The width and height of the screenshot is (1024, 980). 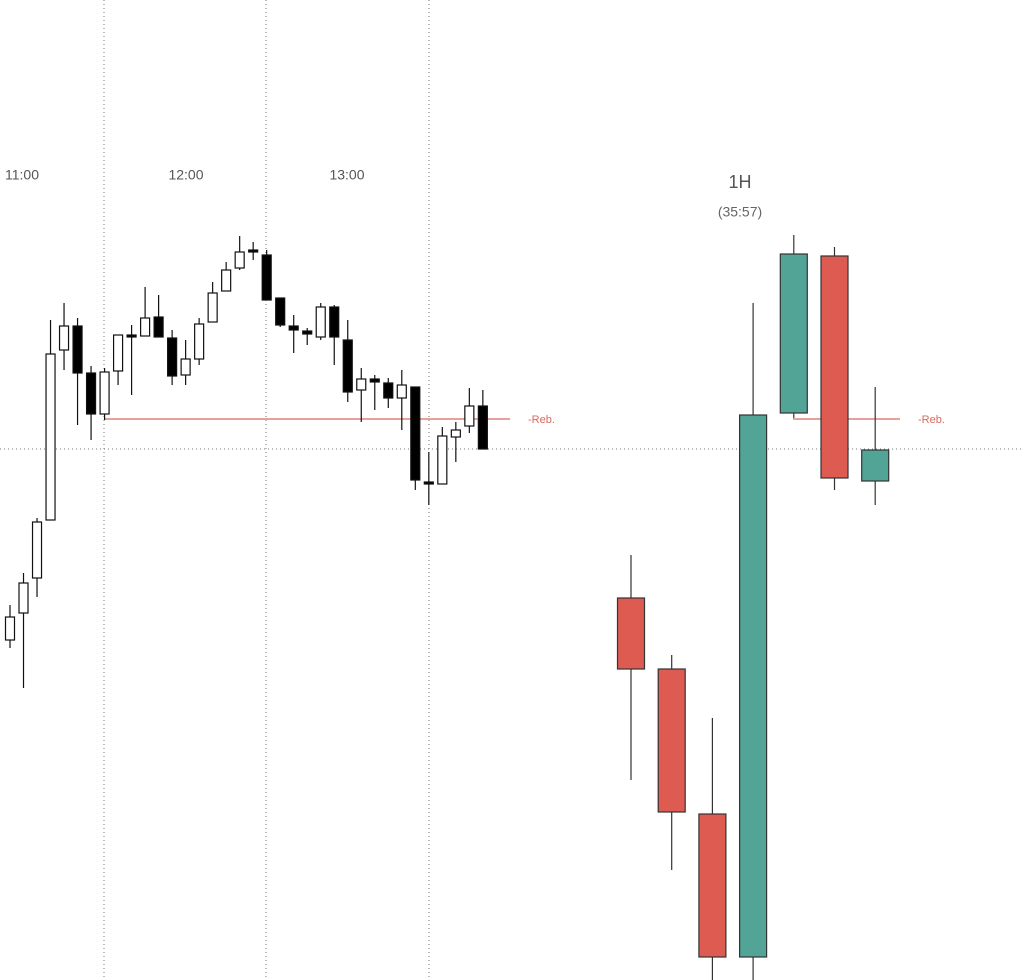 I want to click on x-tick-label: 12:00, so click(x=185, y=175).